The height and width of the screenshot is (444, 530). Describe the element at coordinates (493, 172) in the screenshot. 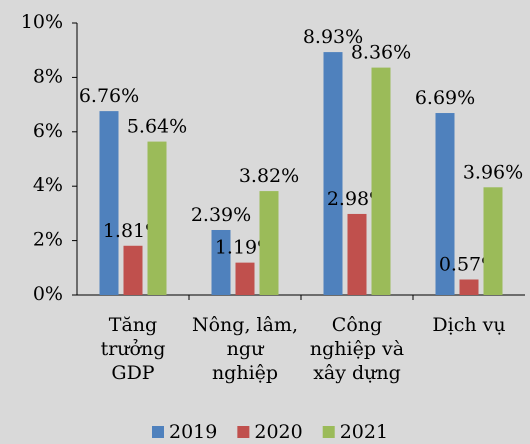

I see `data-label: 3.96%` at that location.